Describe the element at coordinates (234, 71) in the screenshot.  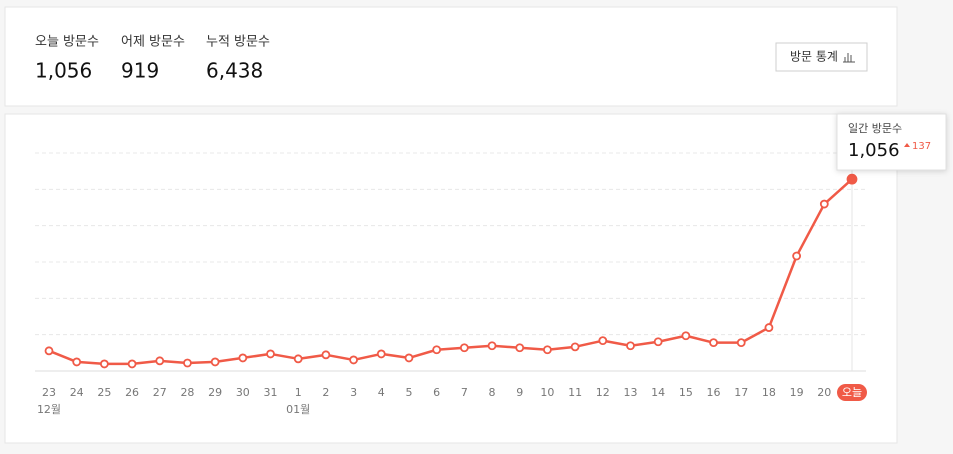
I see `stat-value: 6,438` at that location.